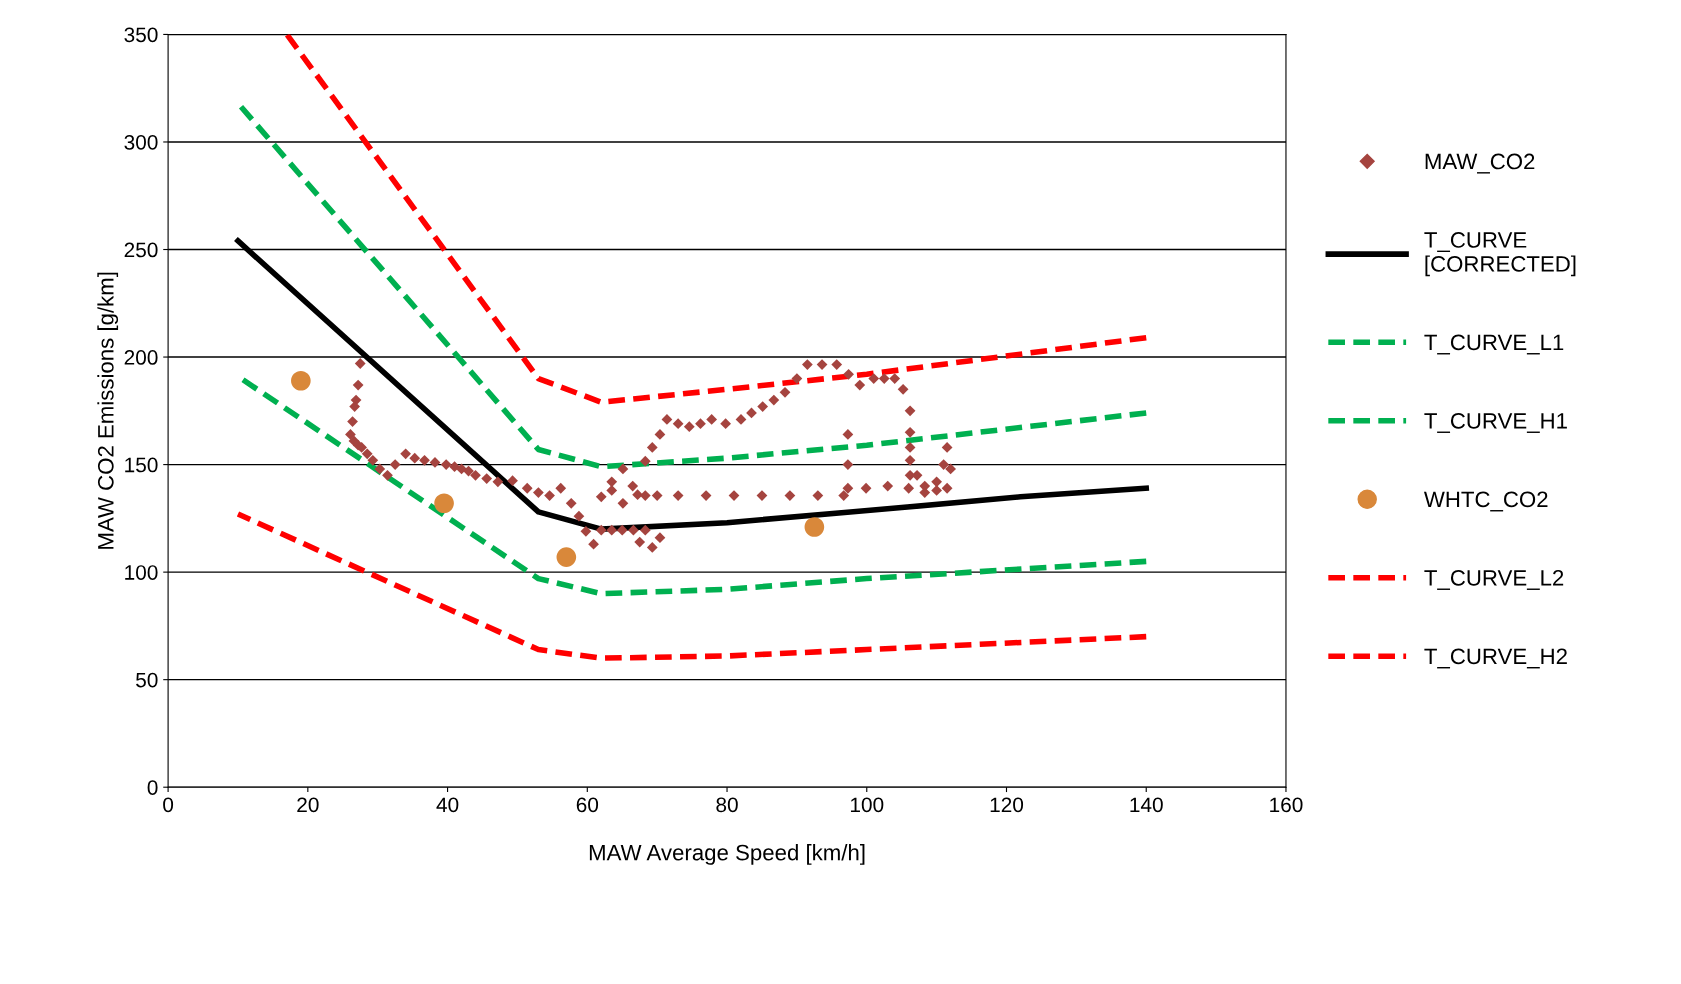 The height and width of the screenshot is (984, 1681). What do you see at coordinates (1007, 805) in the screenshot?
I see `x-tick-label: 120` at bounding box center [1007, 805].